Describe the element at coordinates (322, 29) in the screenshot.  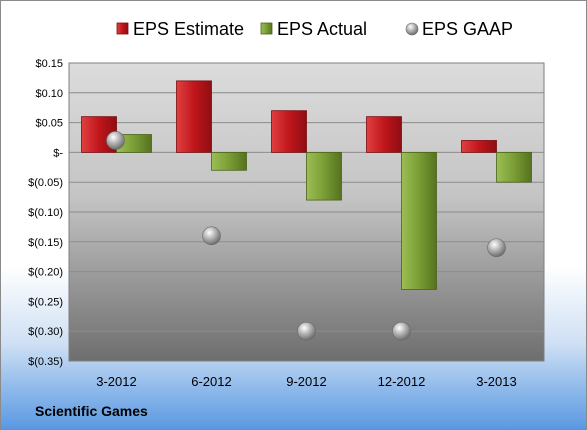
I see `legend-label: EPS Actual` at that location.